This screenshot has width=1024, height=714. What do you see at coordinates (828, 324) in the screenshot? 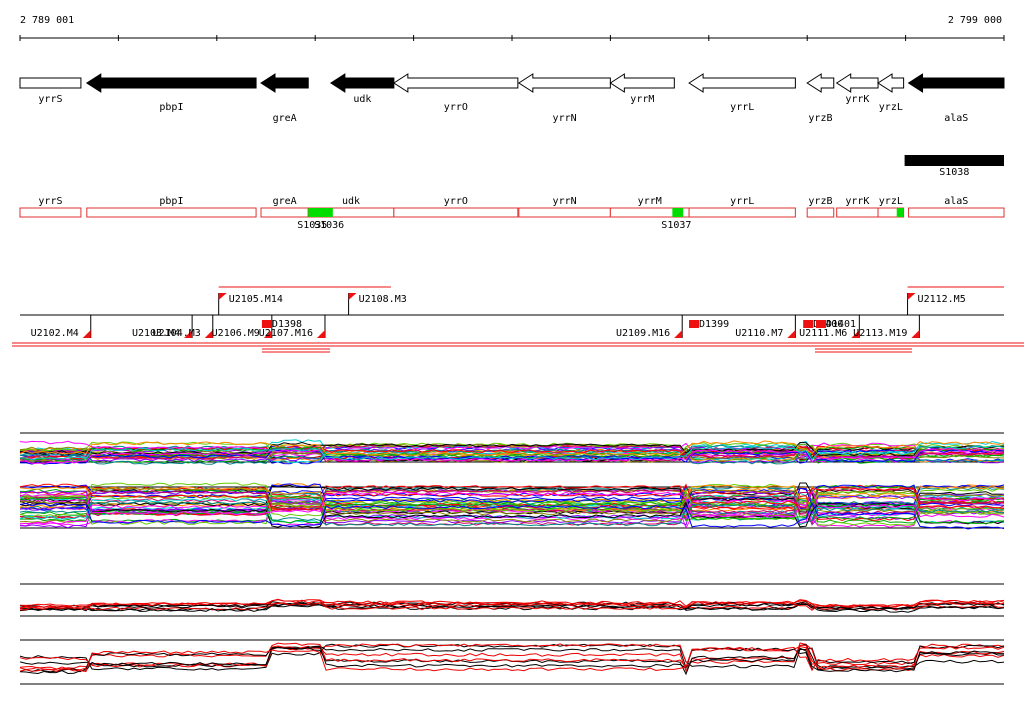
I see `deletion-marker-label: D1400` at bounding box center [828, 324].